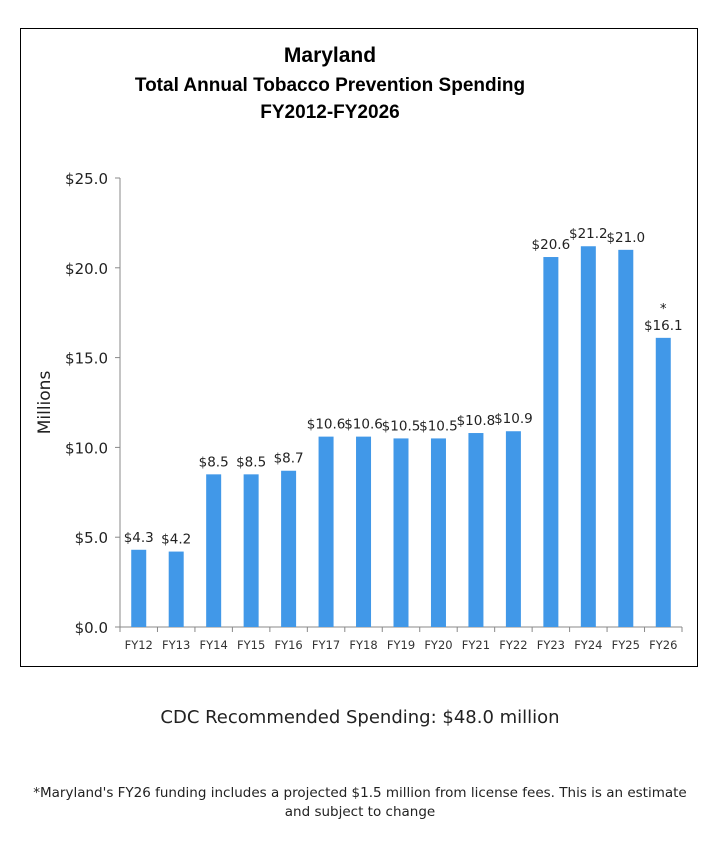 The width and height of the screenshot is (720, 856). I want to click on x-tick-label: FY14, so click(214, 645).